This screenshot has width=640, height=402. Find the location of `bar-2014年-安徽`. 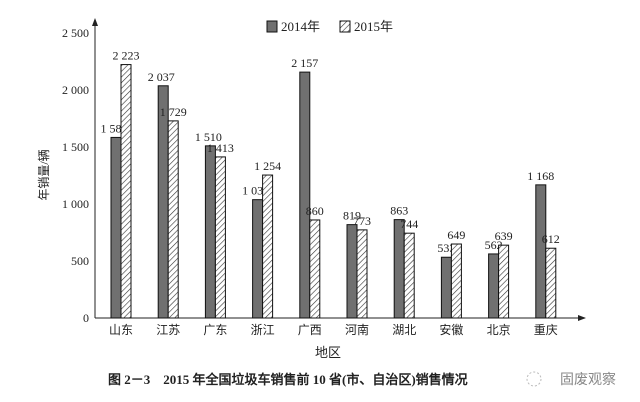

bar-2014年-安徽 is located at coordinates (446, 287).